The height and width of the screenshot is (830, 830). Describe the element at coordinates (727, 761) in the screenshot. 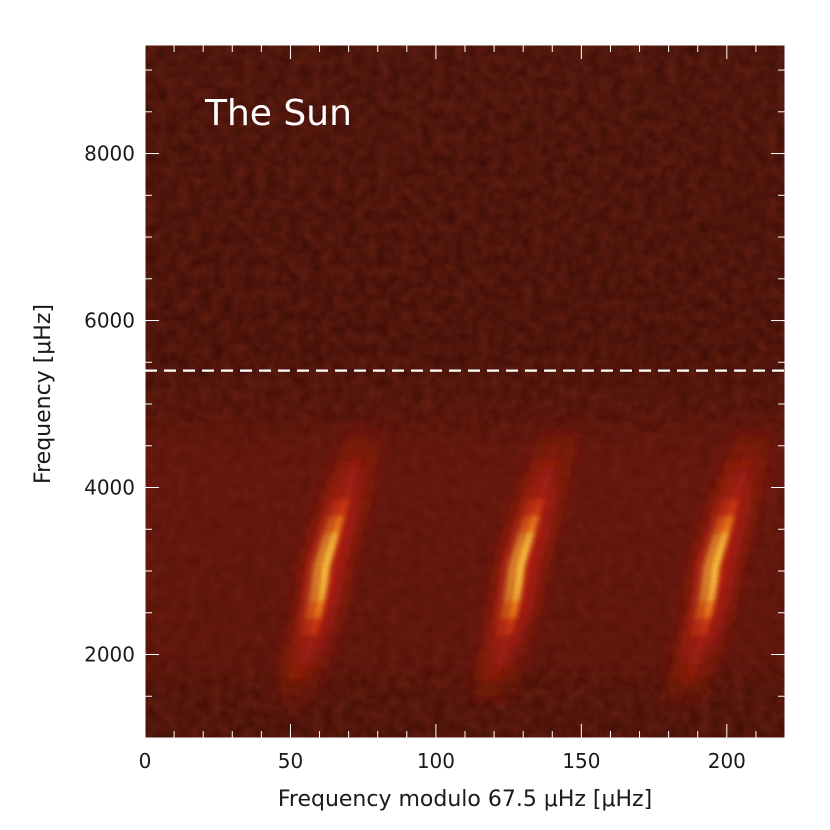

I see `x-tick-label: 200` at that location.